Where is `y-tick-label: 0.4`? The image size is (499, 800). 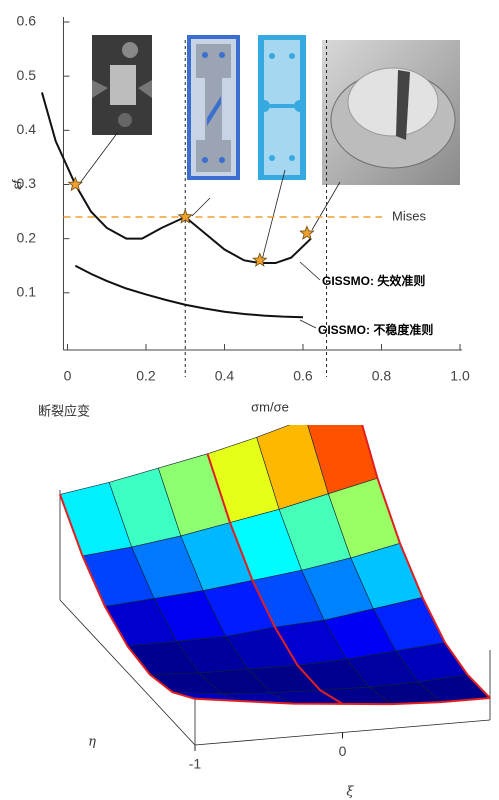 y-tick-label: 0.4 is located at coordinates (27, 129).